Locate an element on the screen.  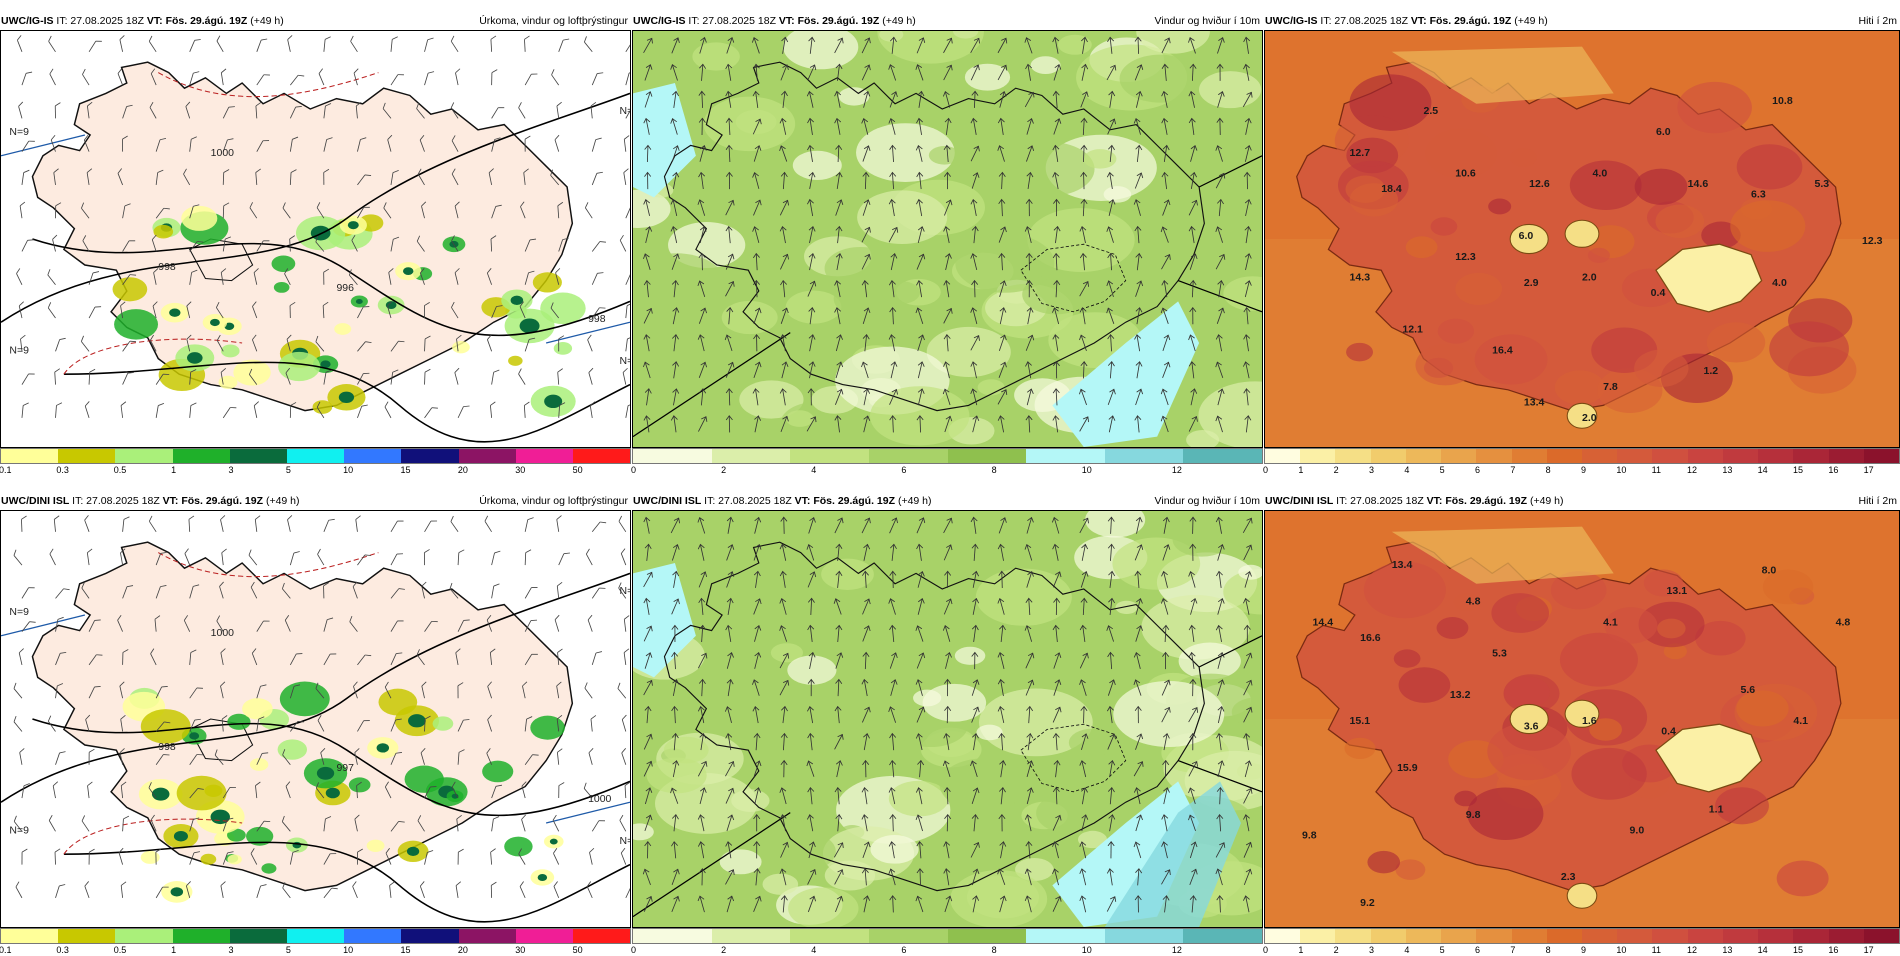
temperature-label: 5.3 is located at coordinates (1499, 654).